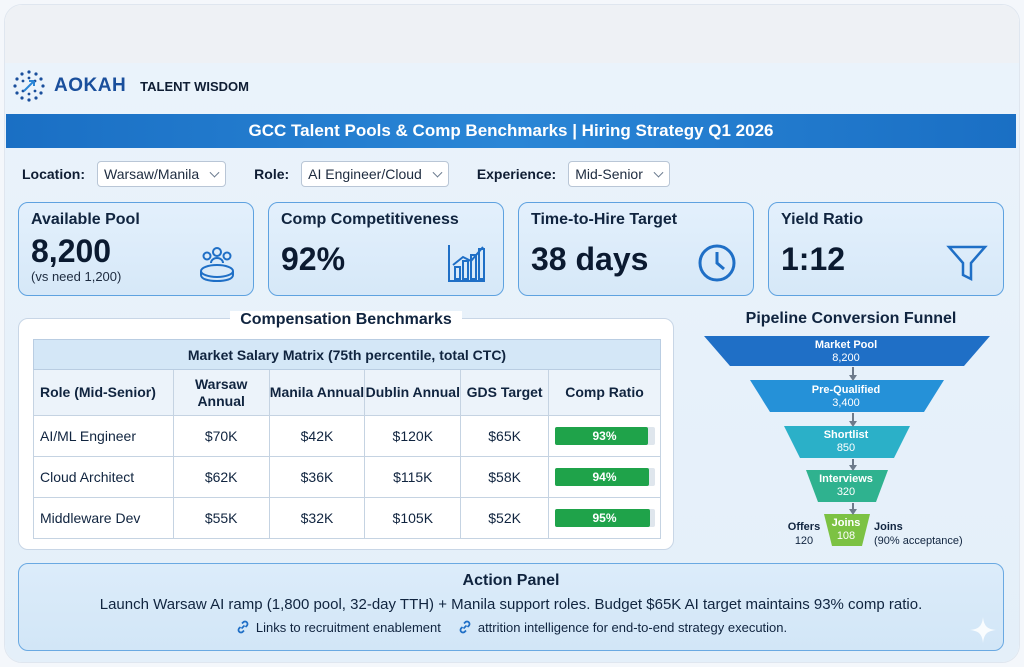 This screenshot has height=667, width=1024. Describe the element at coordinates (317, 392) in the screenshot. I see `column-header: Manila Annual` at that location.